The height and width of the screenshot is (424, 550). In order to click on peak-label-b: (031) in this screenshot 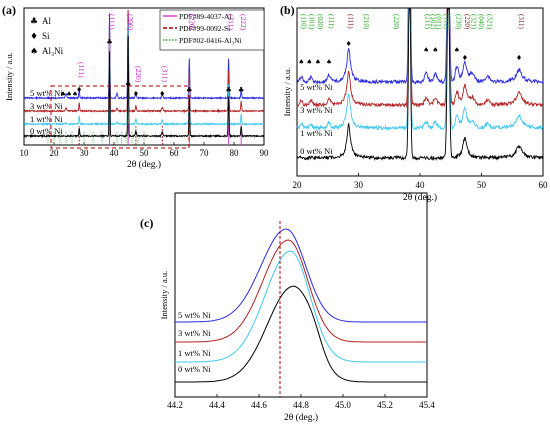, I will do `click(439, 22)`.